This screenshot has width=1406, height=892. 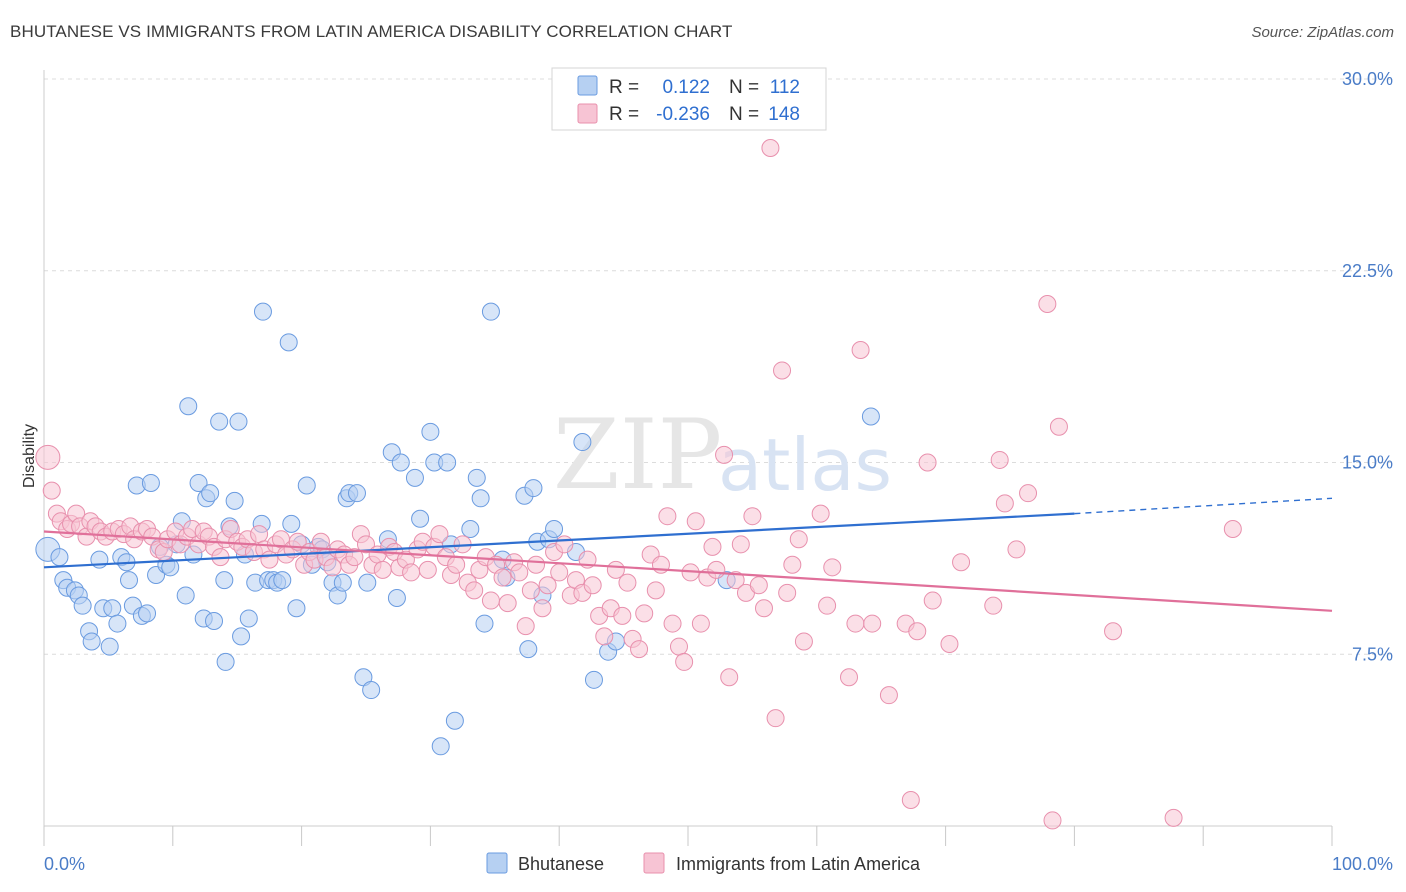 What do you see at coordinates (561, 864) in the screenshot?
I see `bottom-legend-label-bhutanese: Bhutanese` at bounding box center [561, 864].